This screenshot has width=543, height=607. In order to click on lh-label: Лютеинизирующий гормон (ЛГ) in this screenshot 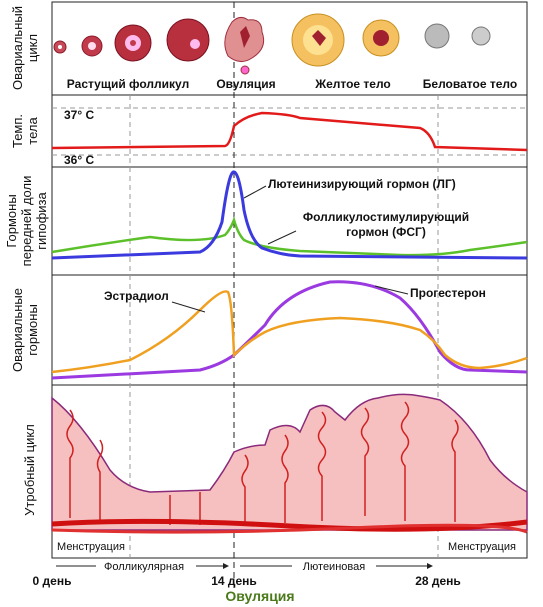, I will do `click(362, 184)`.